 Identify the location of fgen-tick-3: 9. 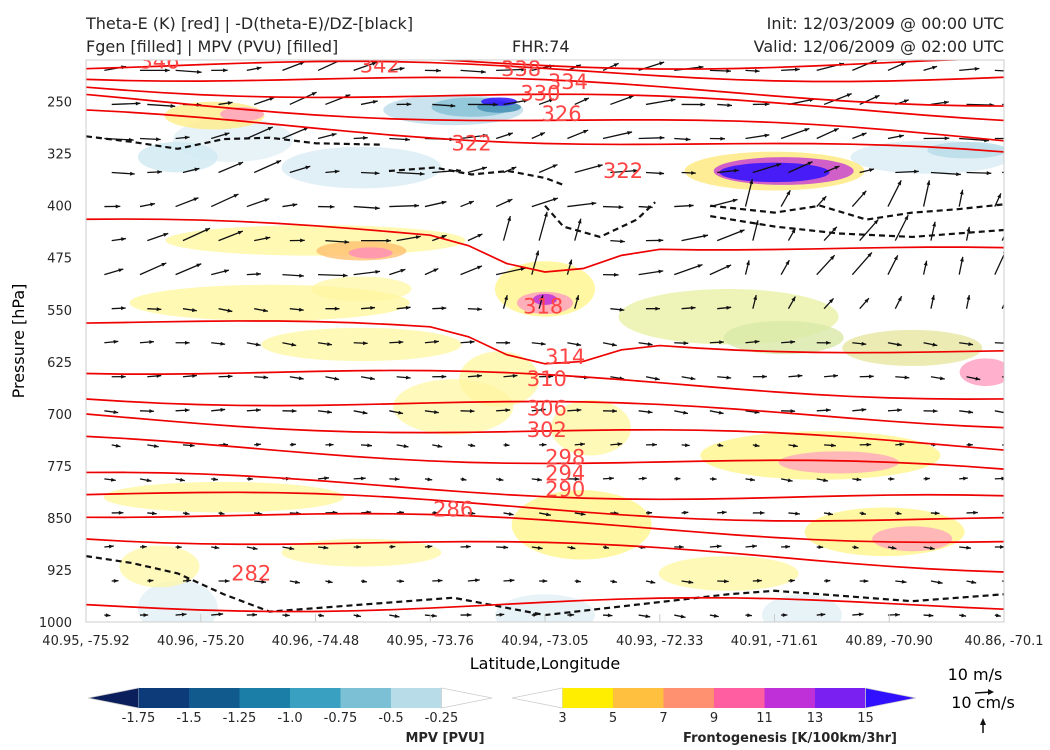
(714, 718).